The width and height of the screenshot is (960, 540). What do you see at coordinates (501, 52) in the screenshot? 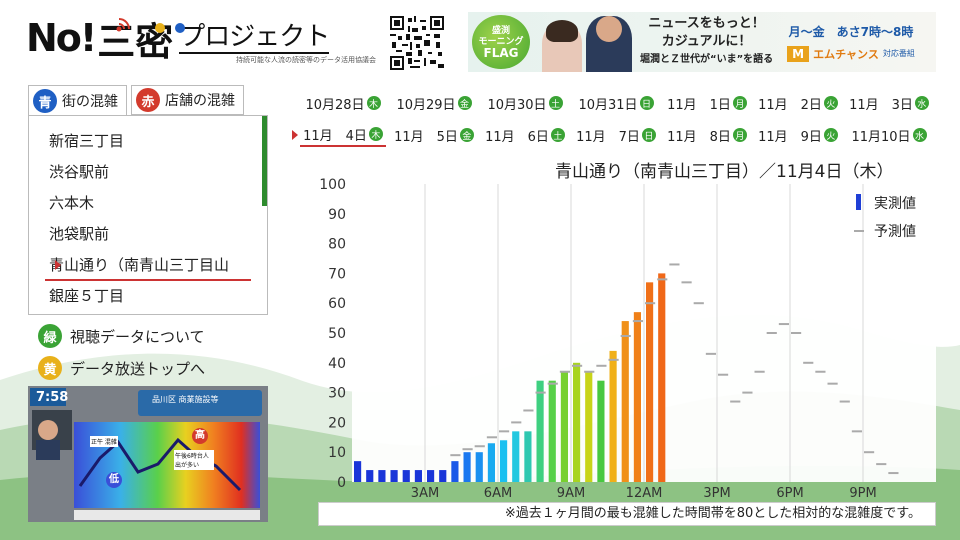
I see `flag-line3: FLAG` at bounding box center [501, 52].